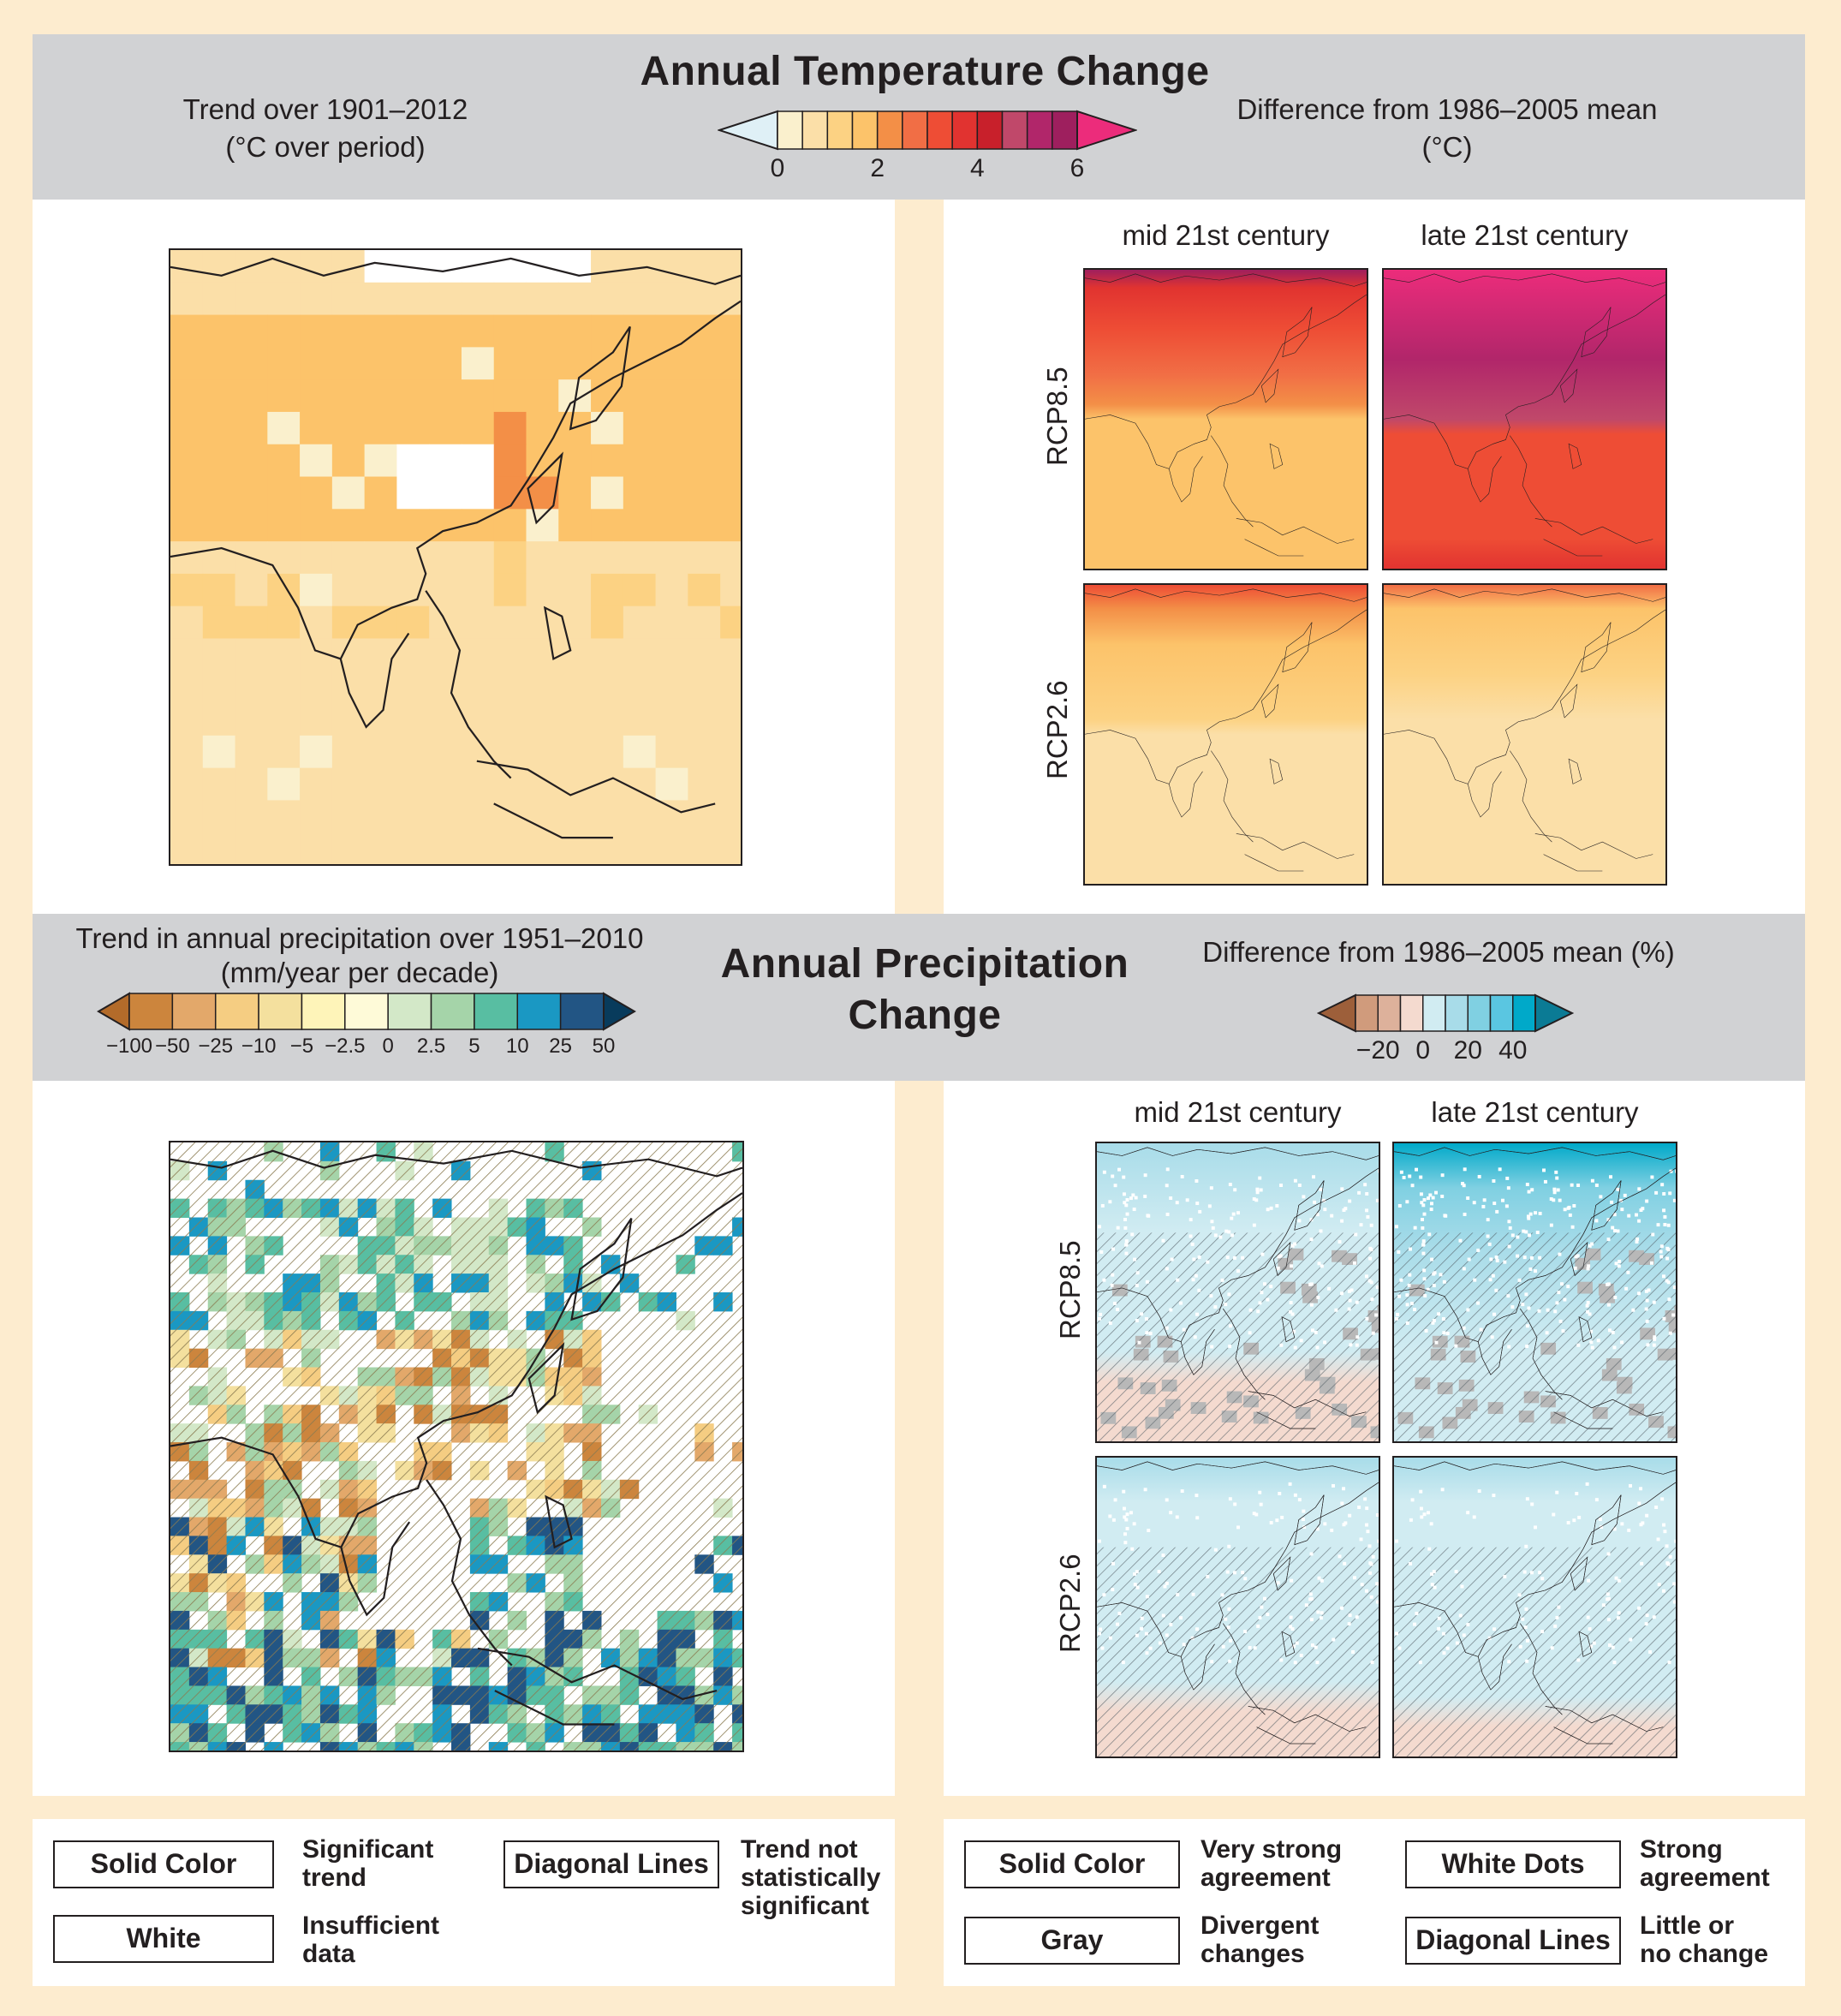 The height and width of the screenshot is (2016, 1841). I want to click on legend-line: Significant, so click(368, 1849).